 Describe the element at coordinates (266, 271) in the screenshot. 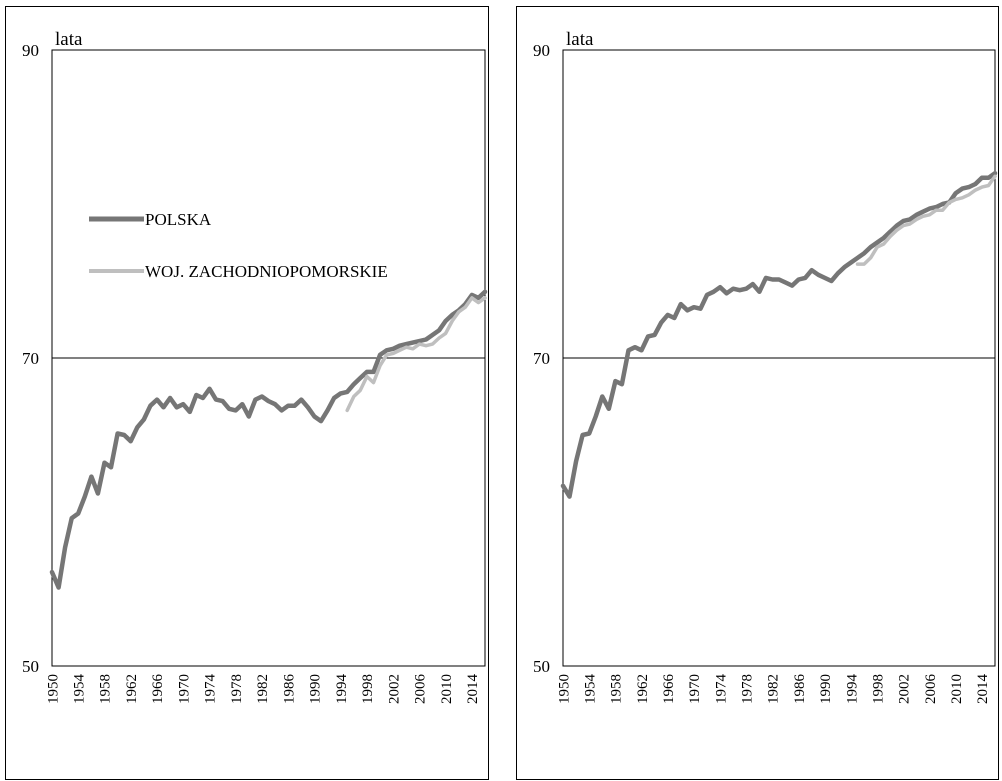

I see `legend-label: WOJ. ZACHODNIOPOMORSKIE` at that location.